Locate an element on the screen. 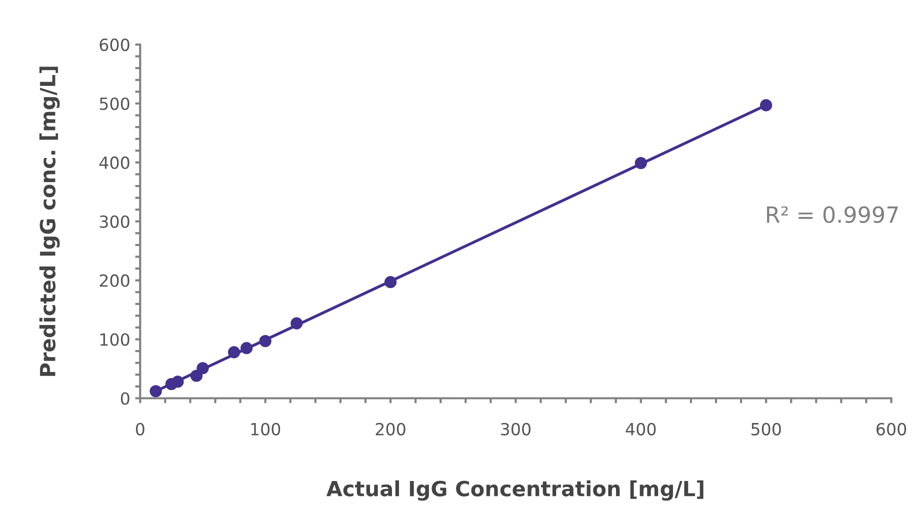  x-tick-label: 500 is located at coordinates (766, 429).